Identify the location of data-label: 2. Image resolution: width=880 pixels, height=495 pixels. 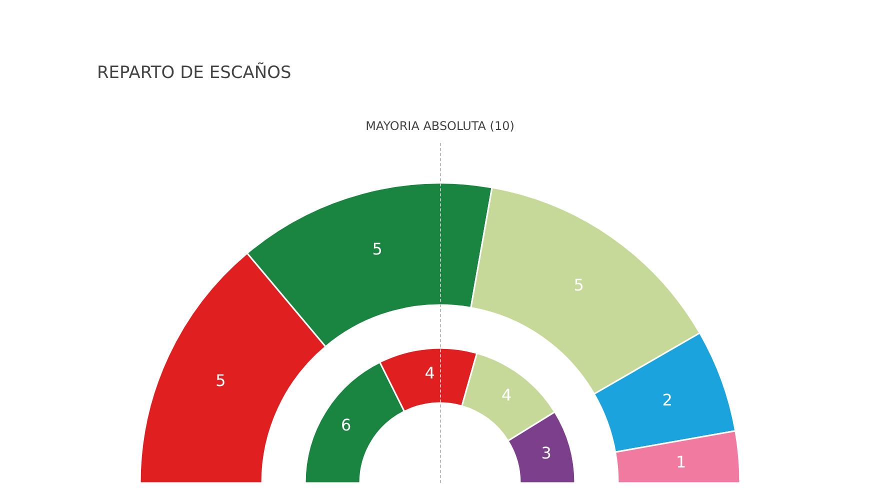
(667, 400).